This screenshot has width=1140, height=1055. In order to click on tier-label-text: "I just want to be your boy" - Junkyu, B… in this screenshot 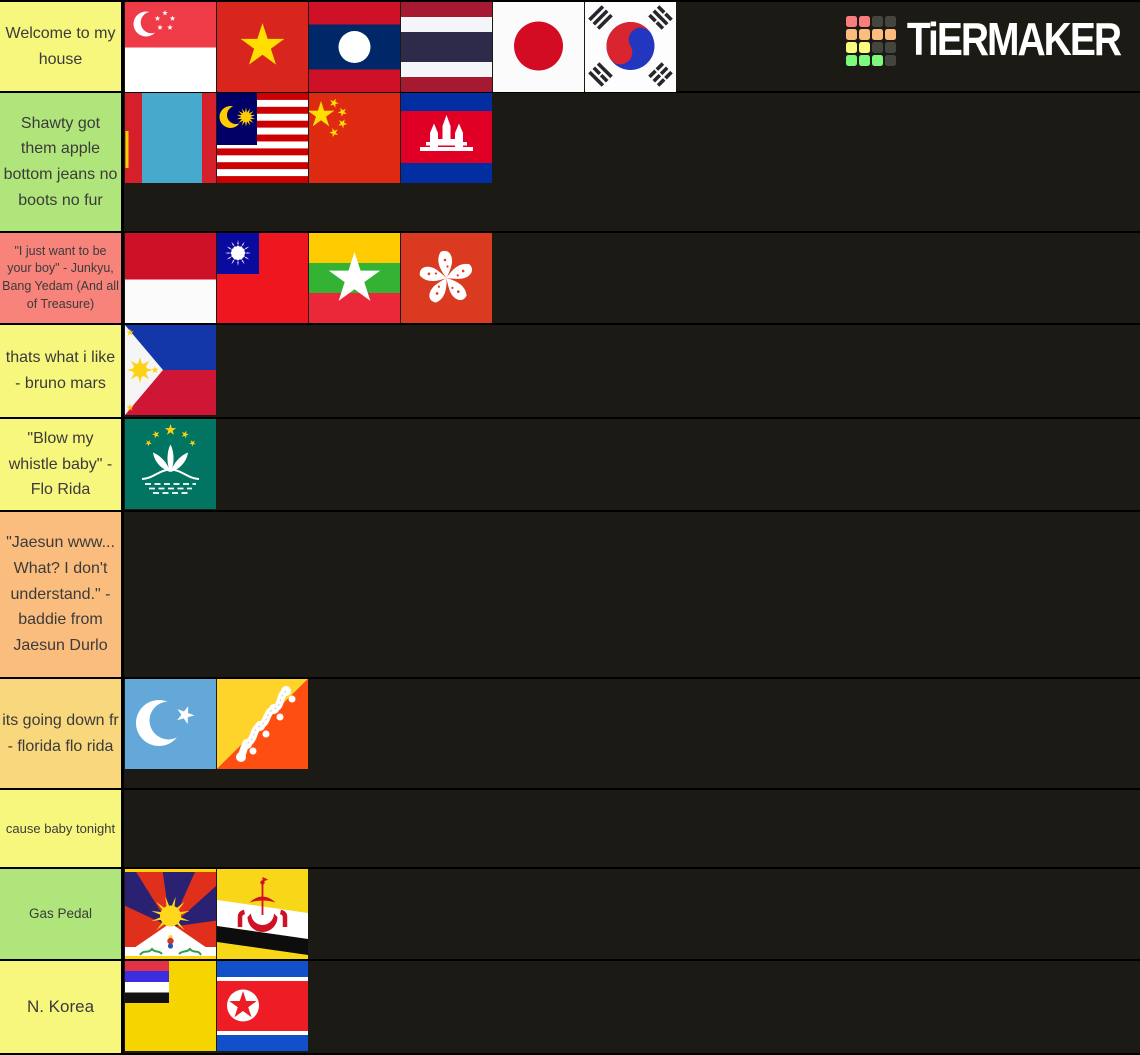, I will do `click(60, 277)`.